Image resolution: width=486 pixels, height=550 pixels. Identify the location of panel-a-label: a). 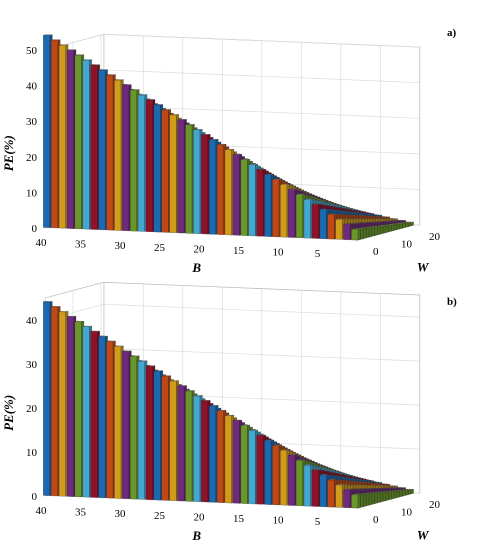
(452, 33).